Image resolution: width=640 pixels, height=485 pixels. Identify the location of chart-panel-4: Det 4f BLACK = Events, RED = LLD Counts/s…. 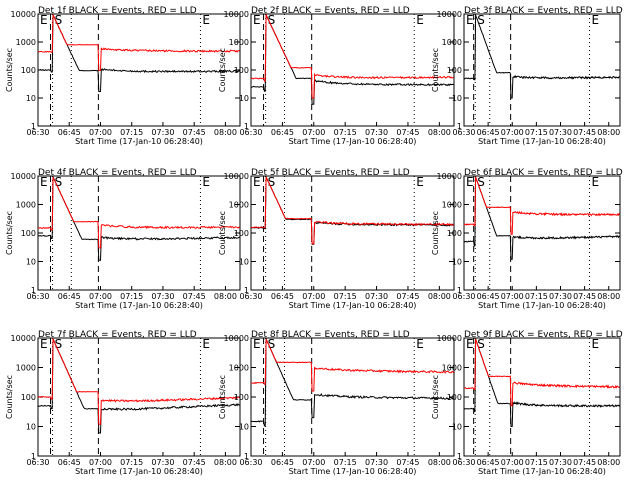
(123, 239).